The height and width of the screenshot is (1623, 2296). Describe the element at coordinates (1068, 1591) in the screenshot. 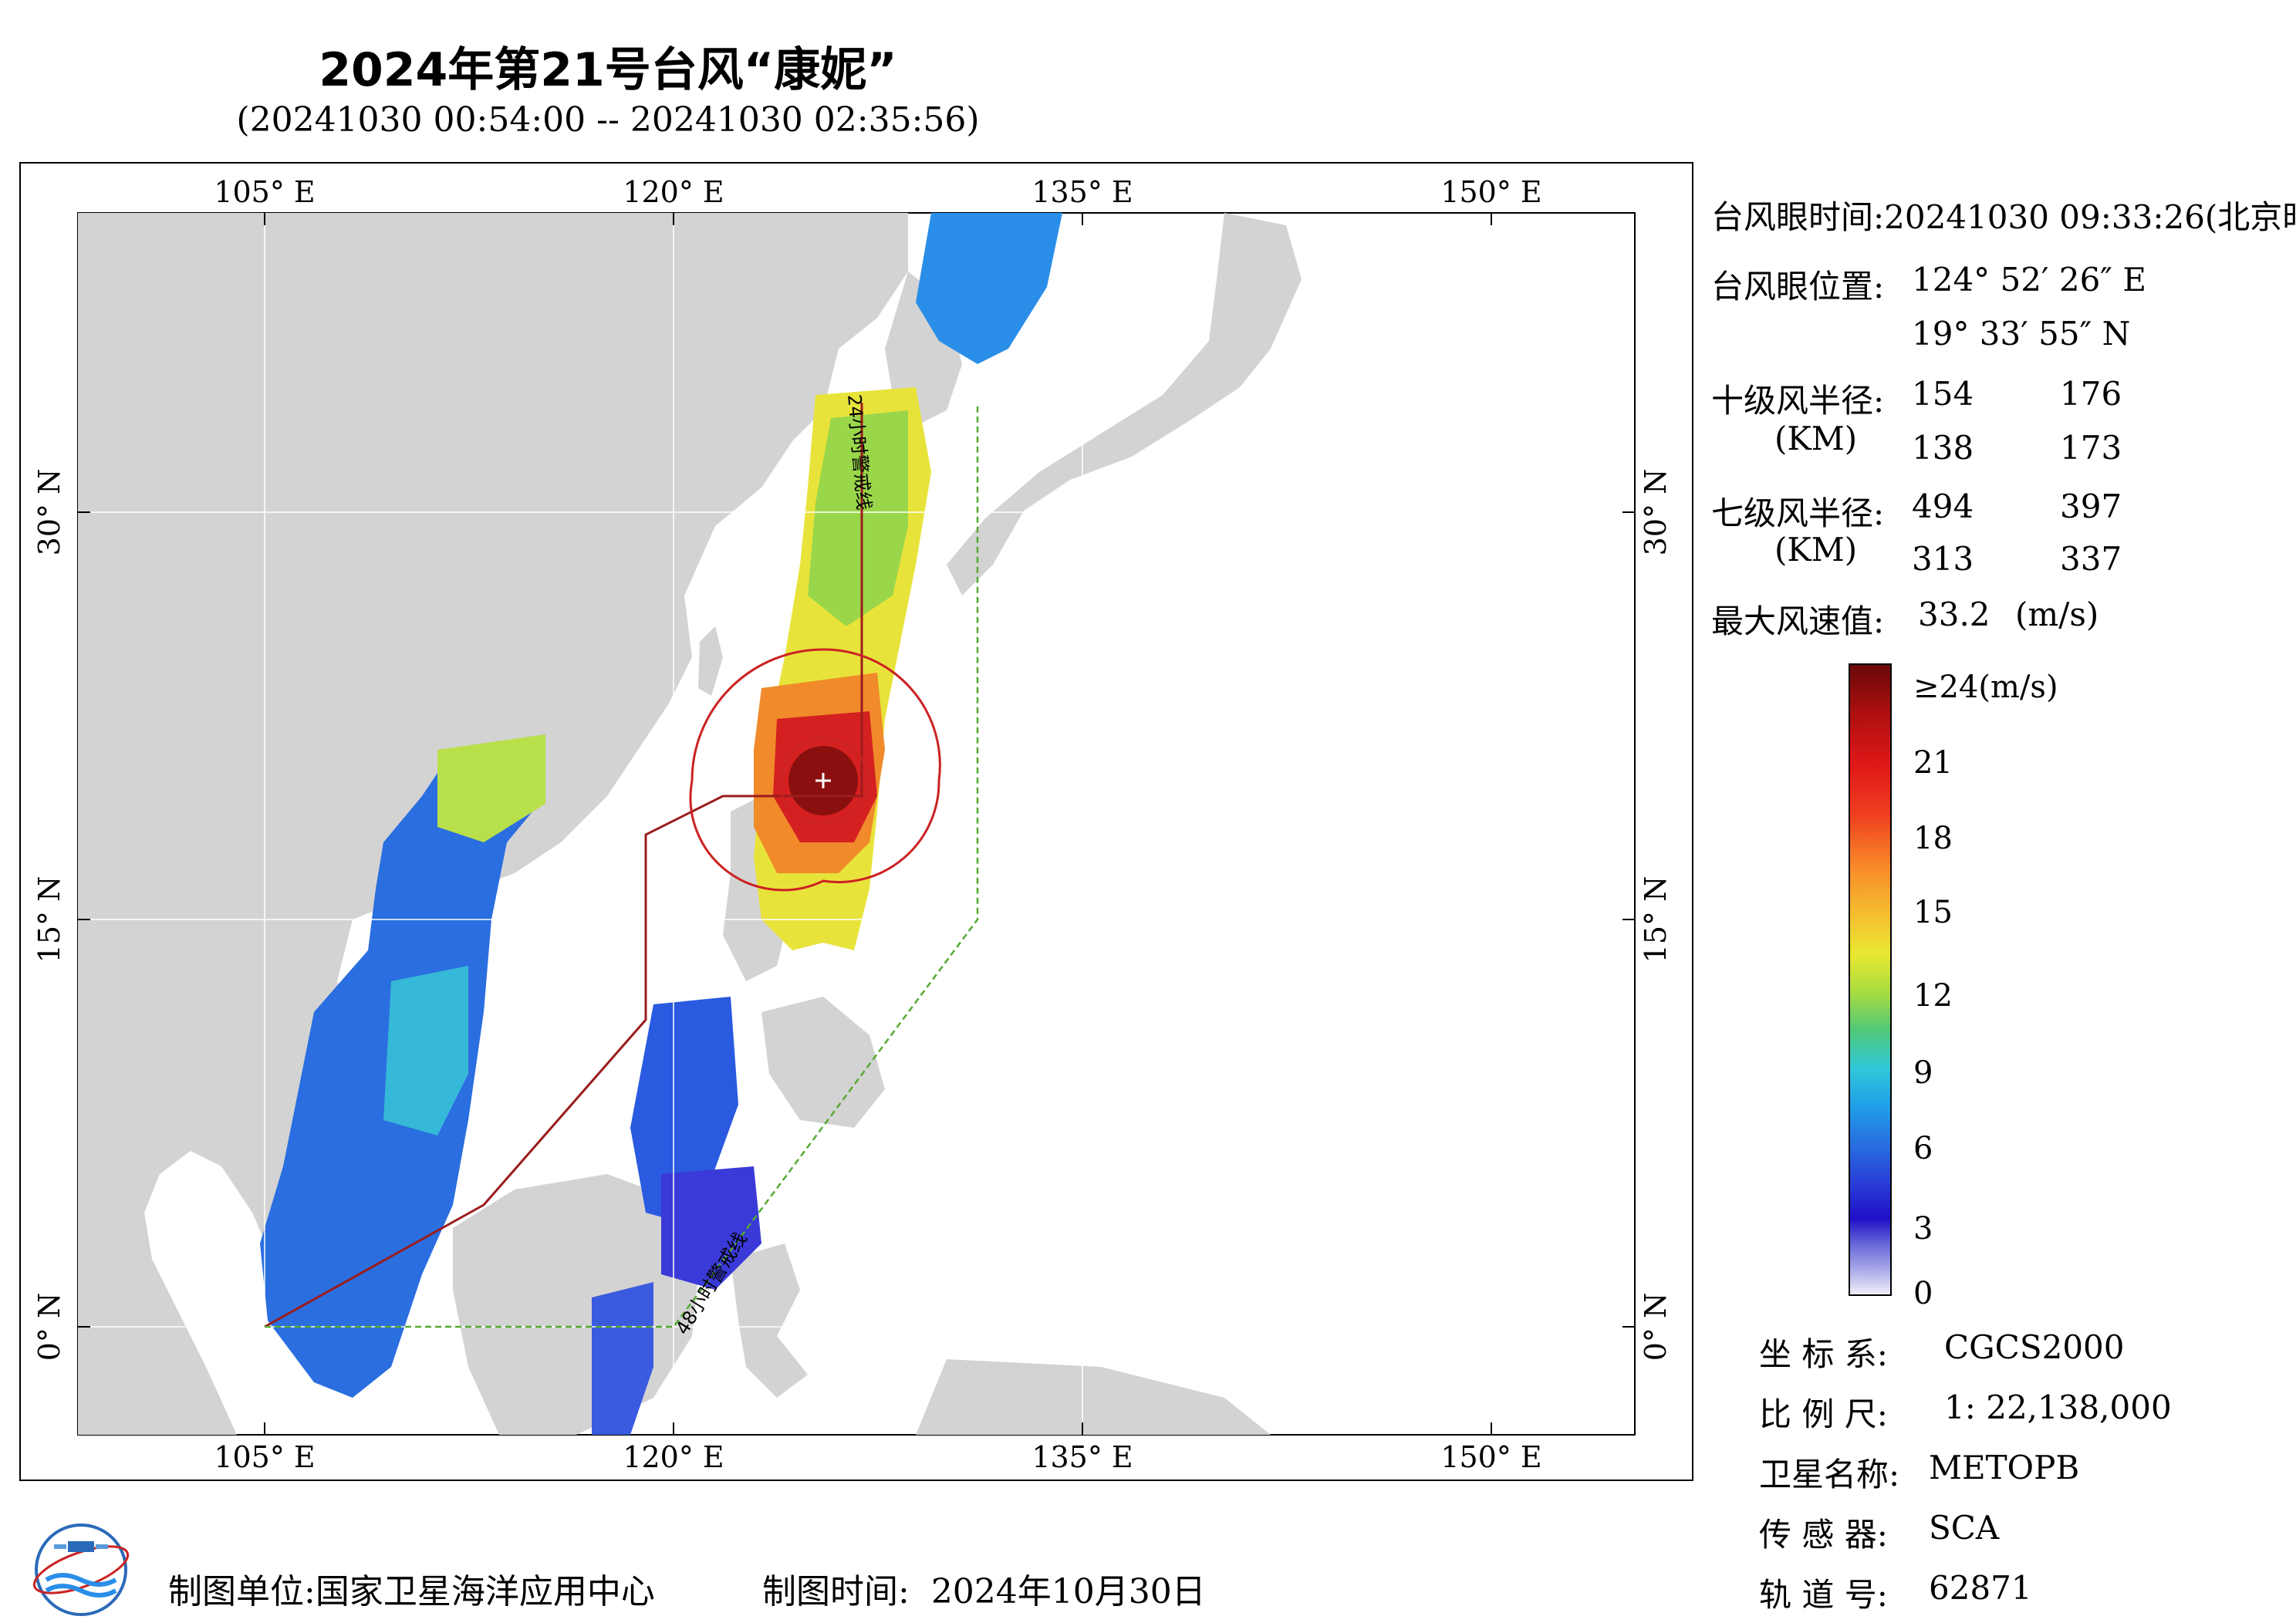

I see `footer-date-value: 2024年10月30日` at that location.